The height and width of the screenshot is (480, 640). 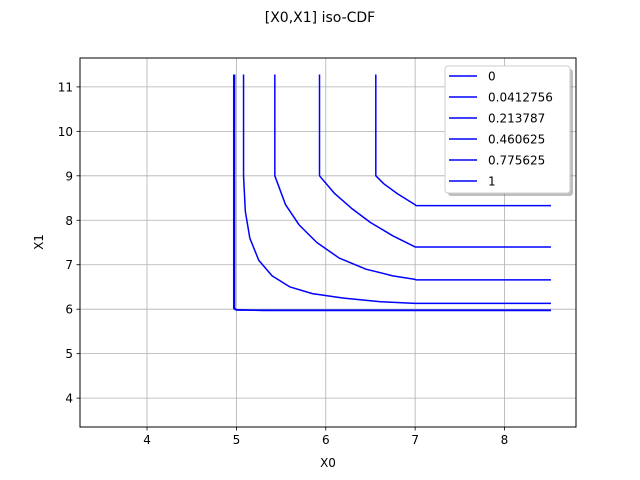 I want to click on legend-label: 0.213787, so click(x=516, y=119).